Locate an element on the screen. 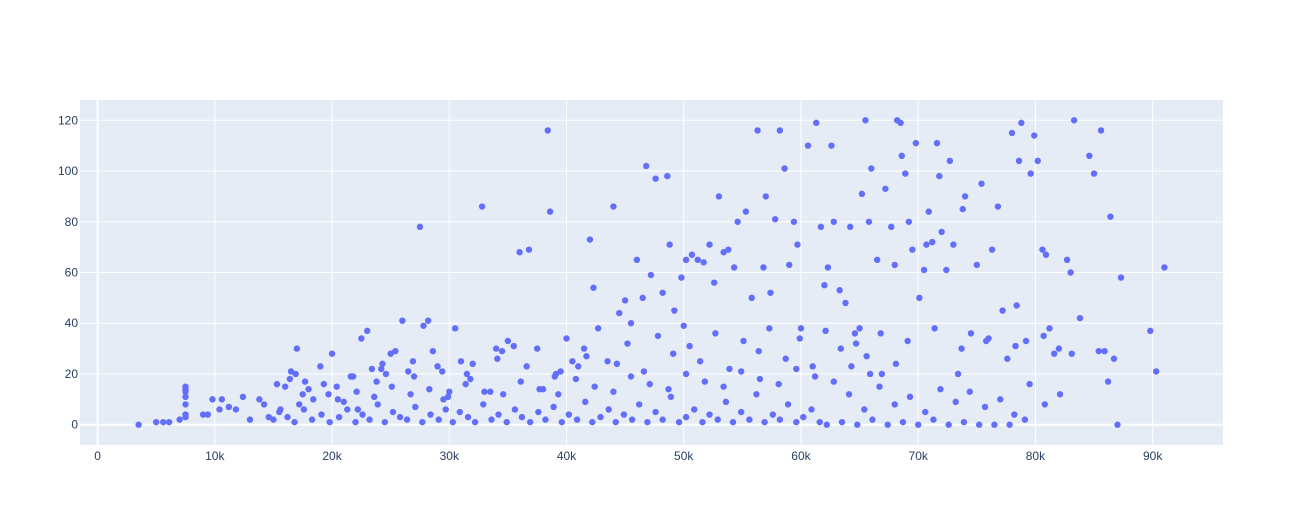 The height and width of the screenshot is (530, 1303). y-tick-label: 120 is located at coordinates (68, 120).